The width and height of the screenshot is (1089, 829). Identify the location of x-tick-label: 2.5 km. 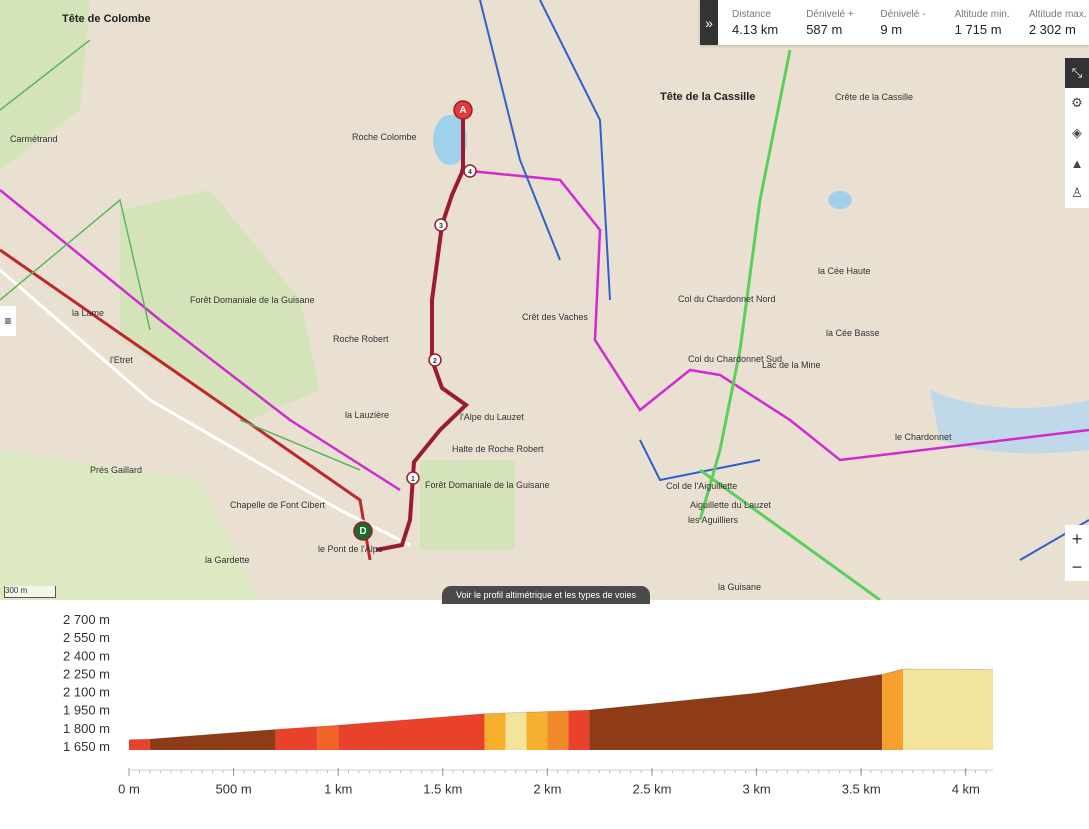
(651, 788).